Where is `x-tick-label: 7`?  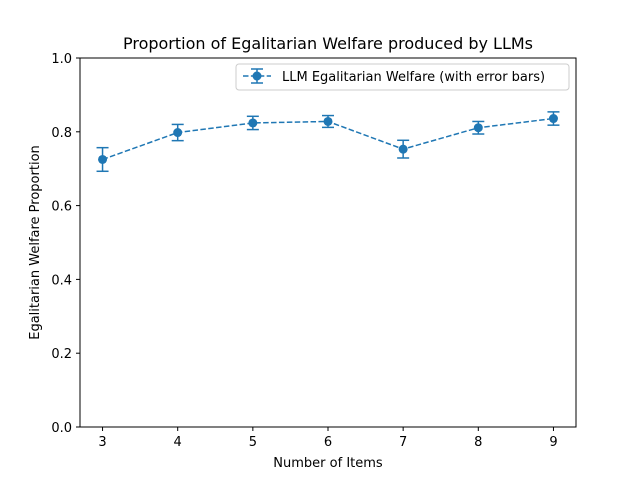 x-tick-label: 7 is located at coordinates (403, 442).